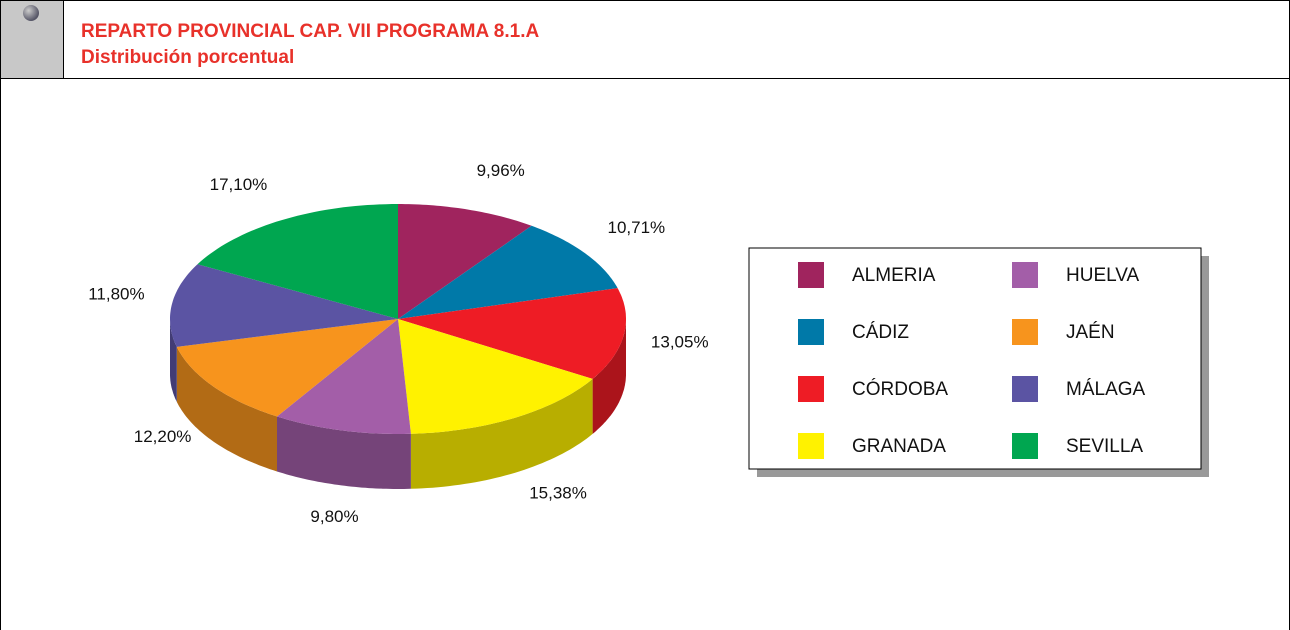 The height and width of the screenshot is (630, 1290). Describe the element at coordinates (31, 13) in the screenshot. I see `icon-ball` at that location.